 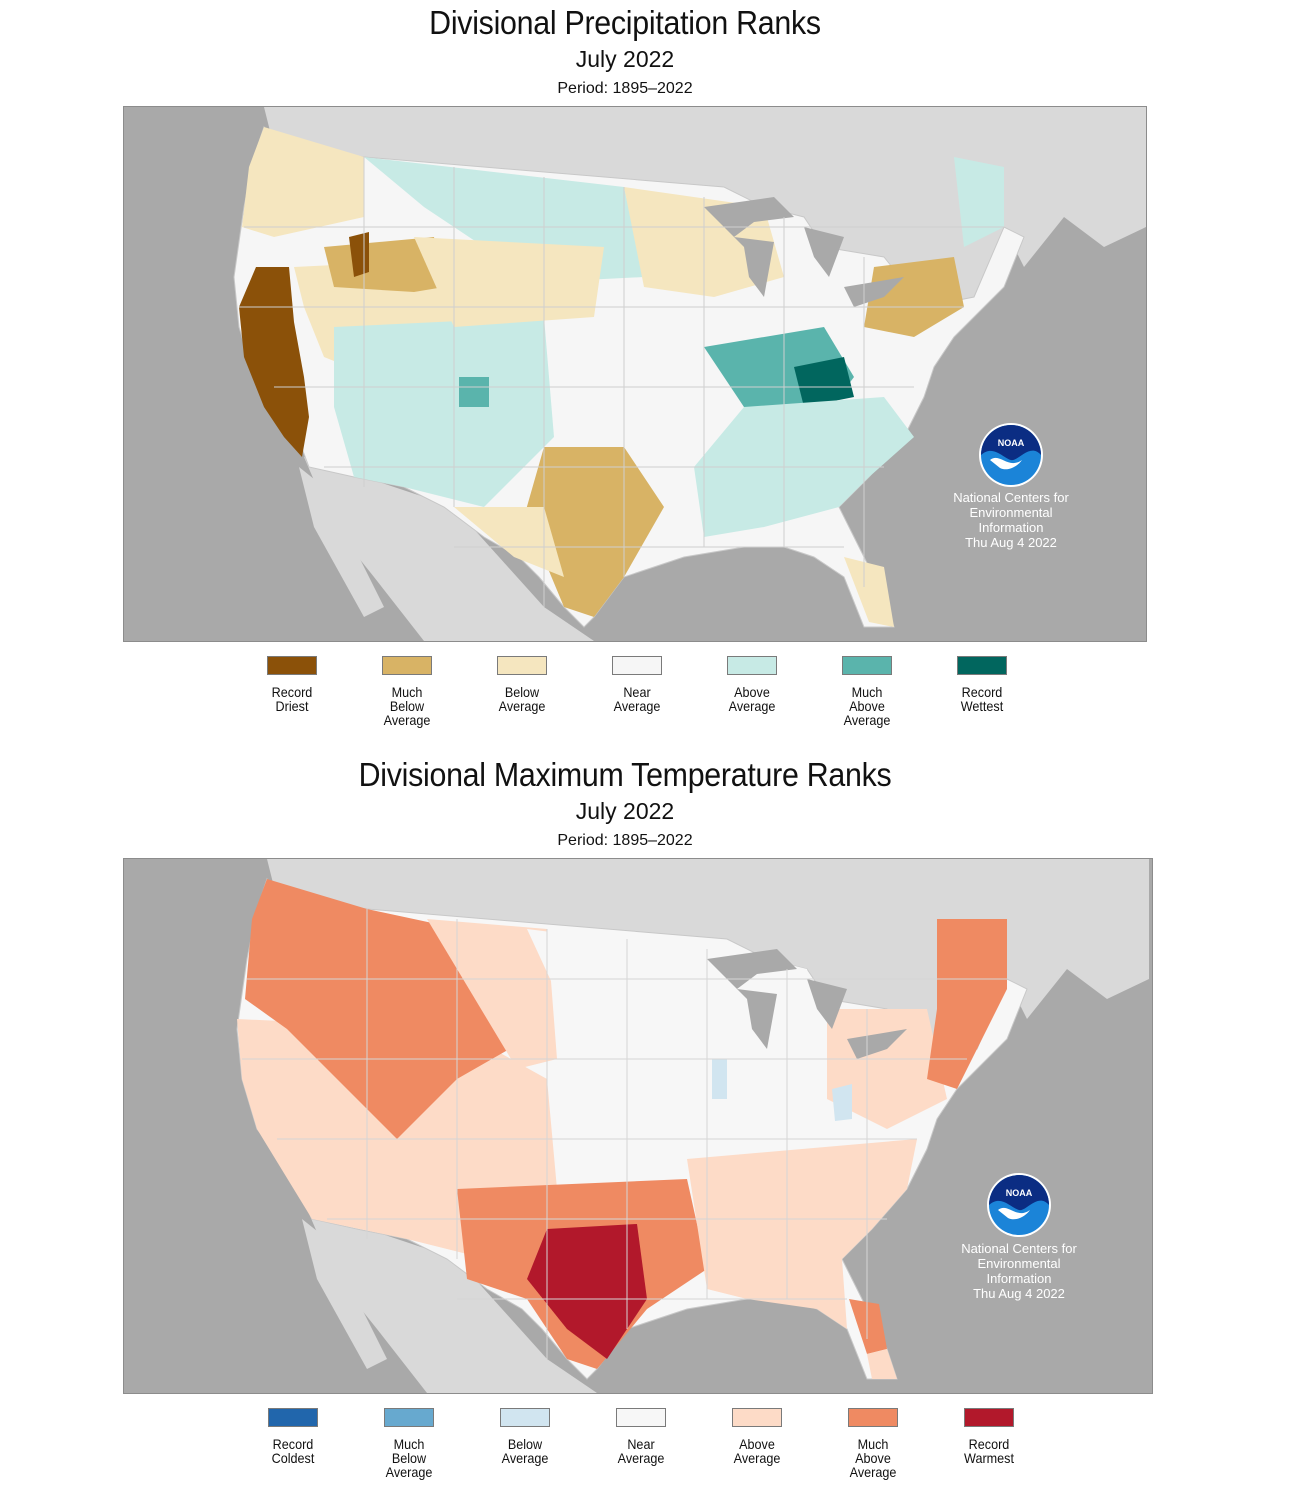 I want to click on legend-item-record-wettest: Record Wettest, so click(x=982, y=684).